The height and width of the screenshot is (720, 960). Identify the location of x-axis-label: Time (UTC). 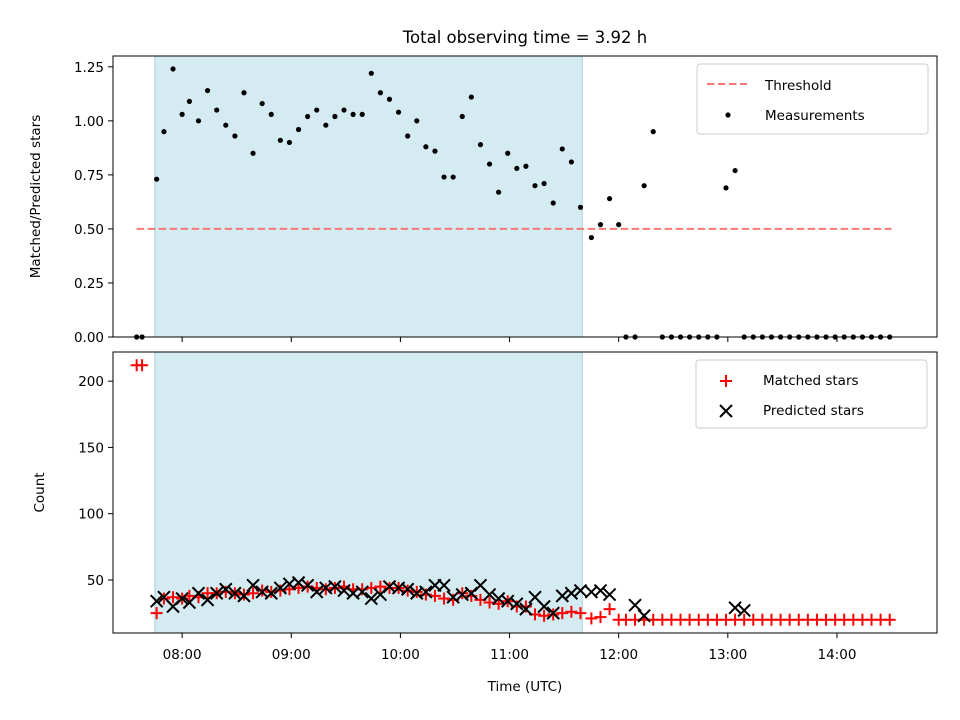
(525, 687).